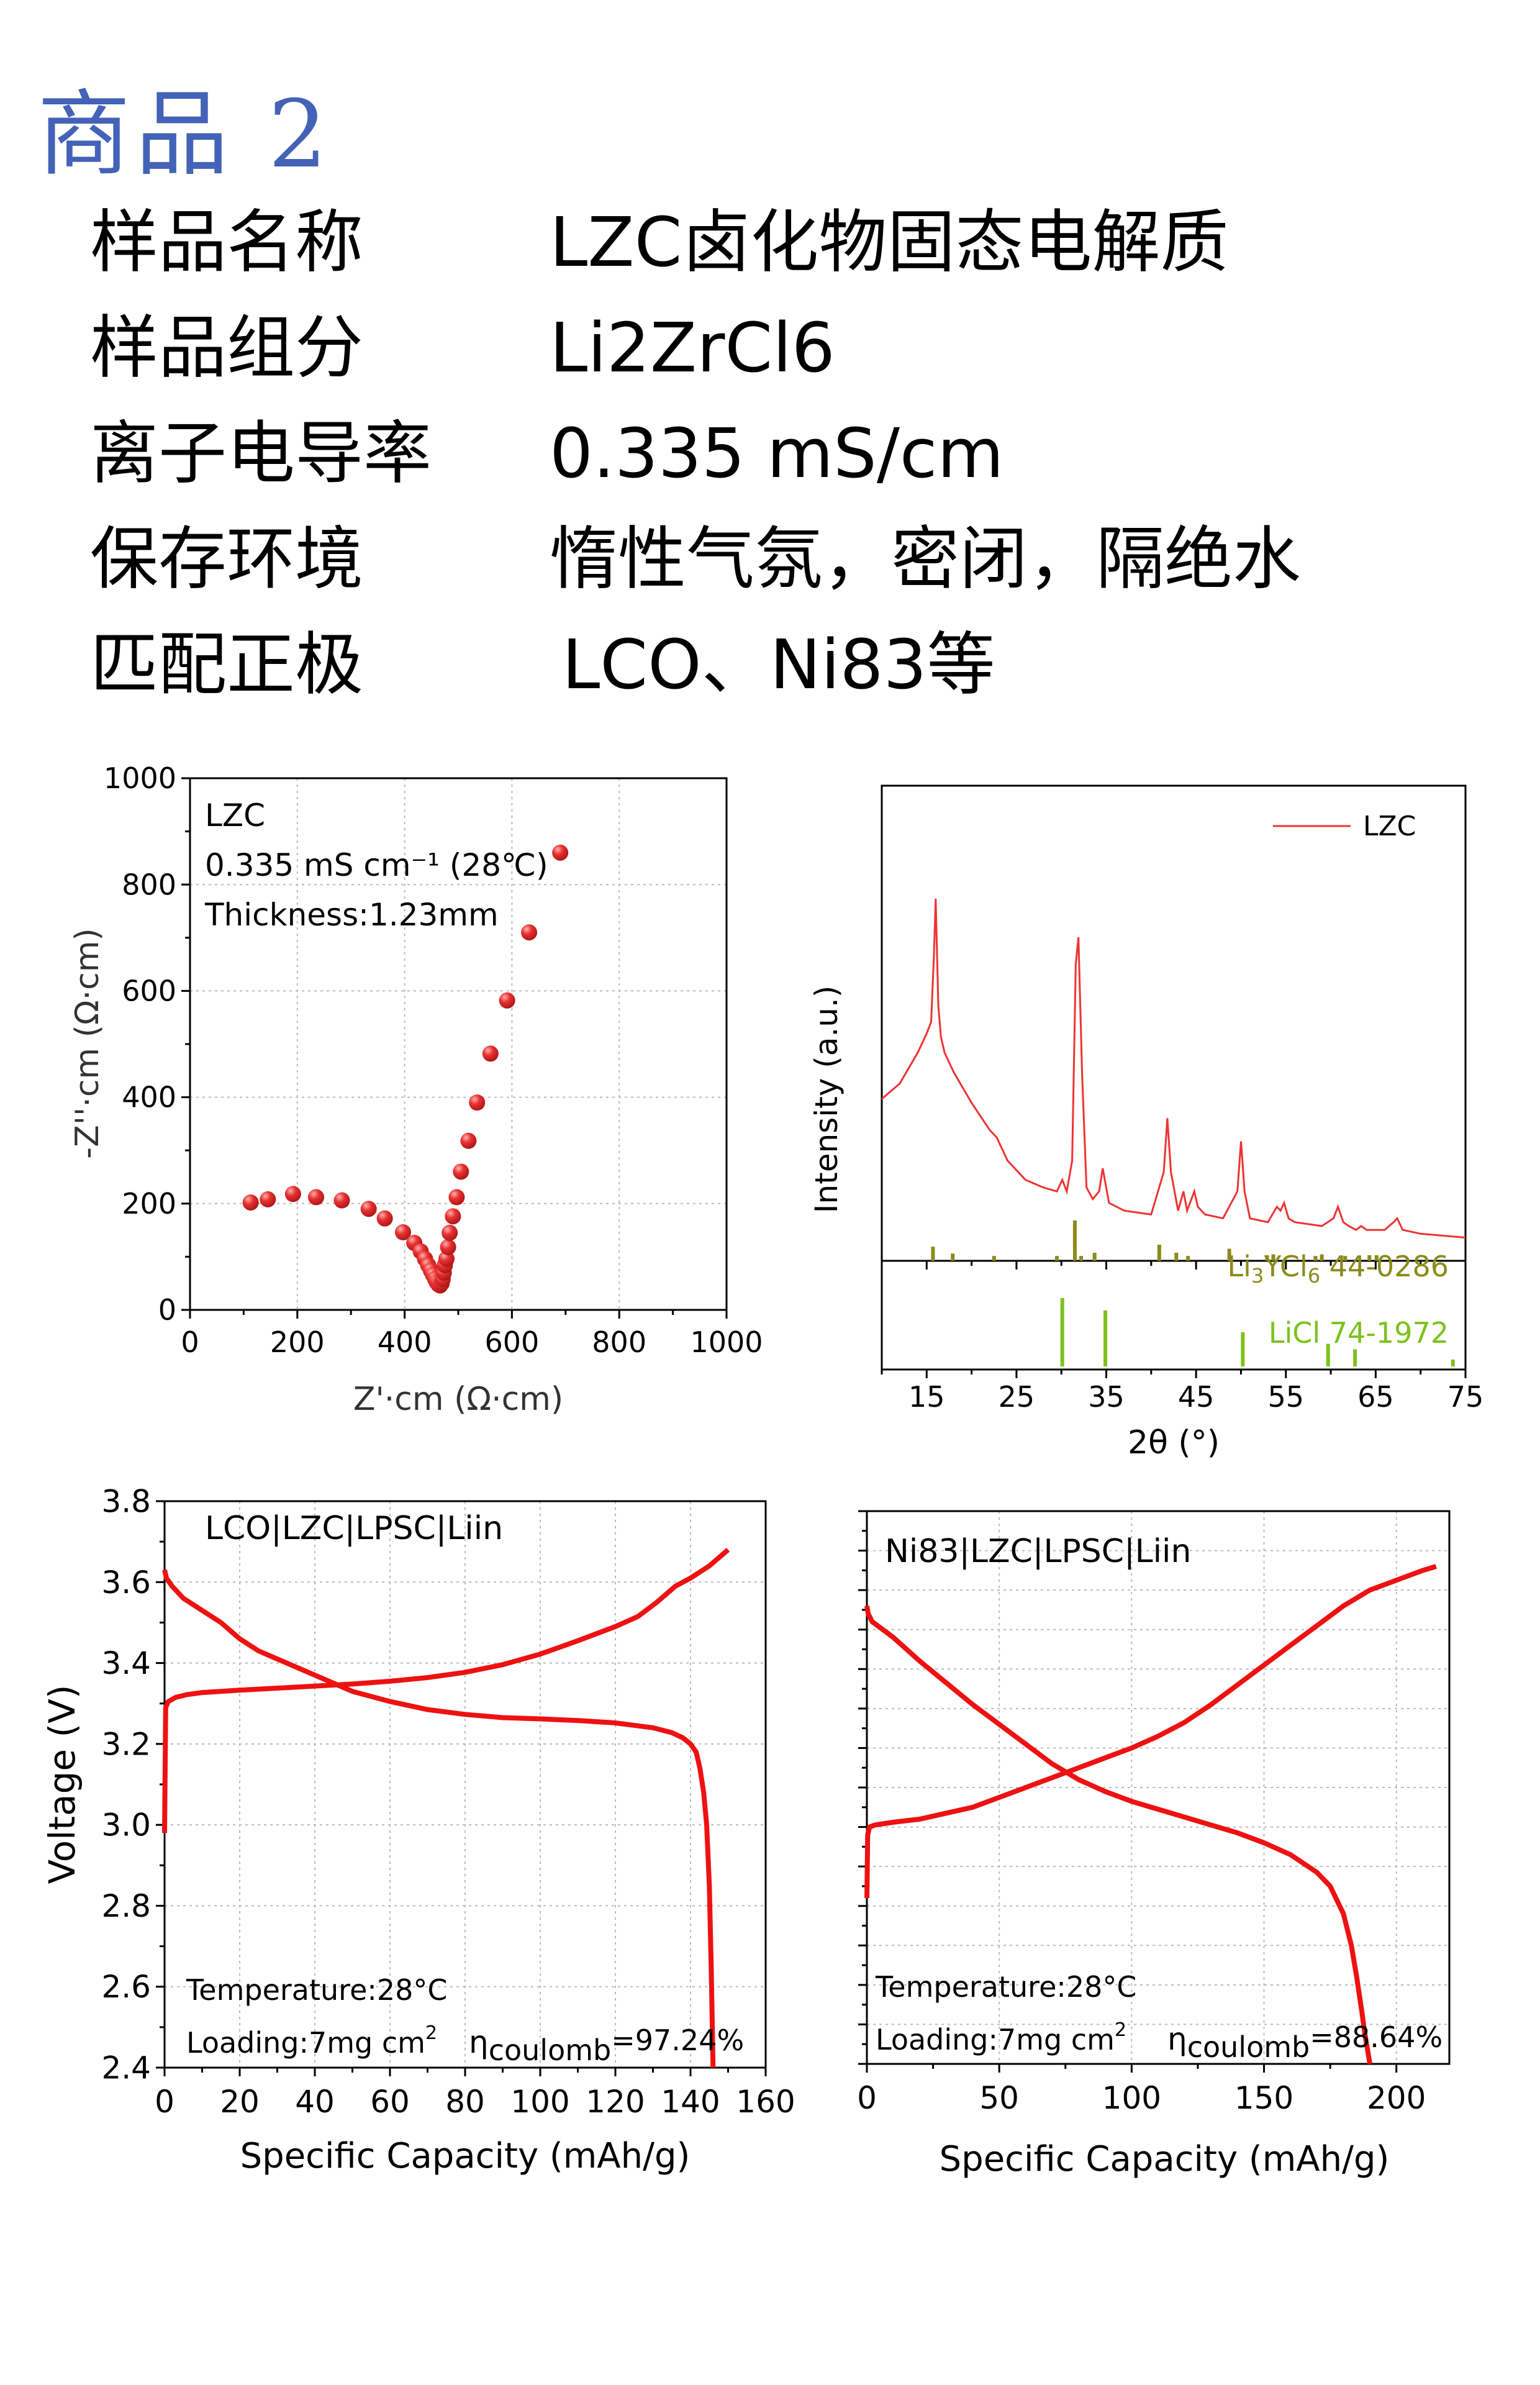 The height and width of the screenshot is (2385, 1540). What do you see at coordinates (62, 1785) in the screenshot?
I see `y-axis-label: Voltage (V)` at bounding box center [62, 1785].